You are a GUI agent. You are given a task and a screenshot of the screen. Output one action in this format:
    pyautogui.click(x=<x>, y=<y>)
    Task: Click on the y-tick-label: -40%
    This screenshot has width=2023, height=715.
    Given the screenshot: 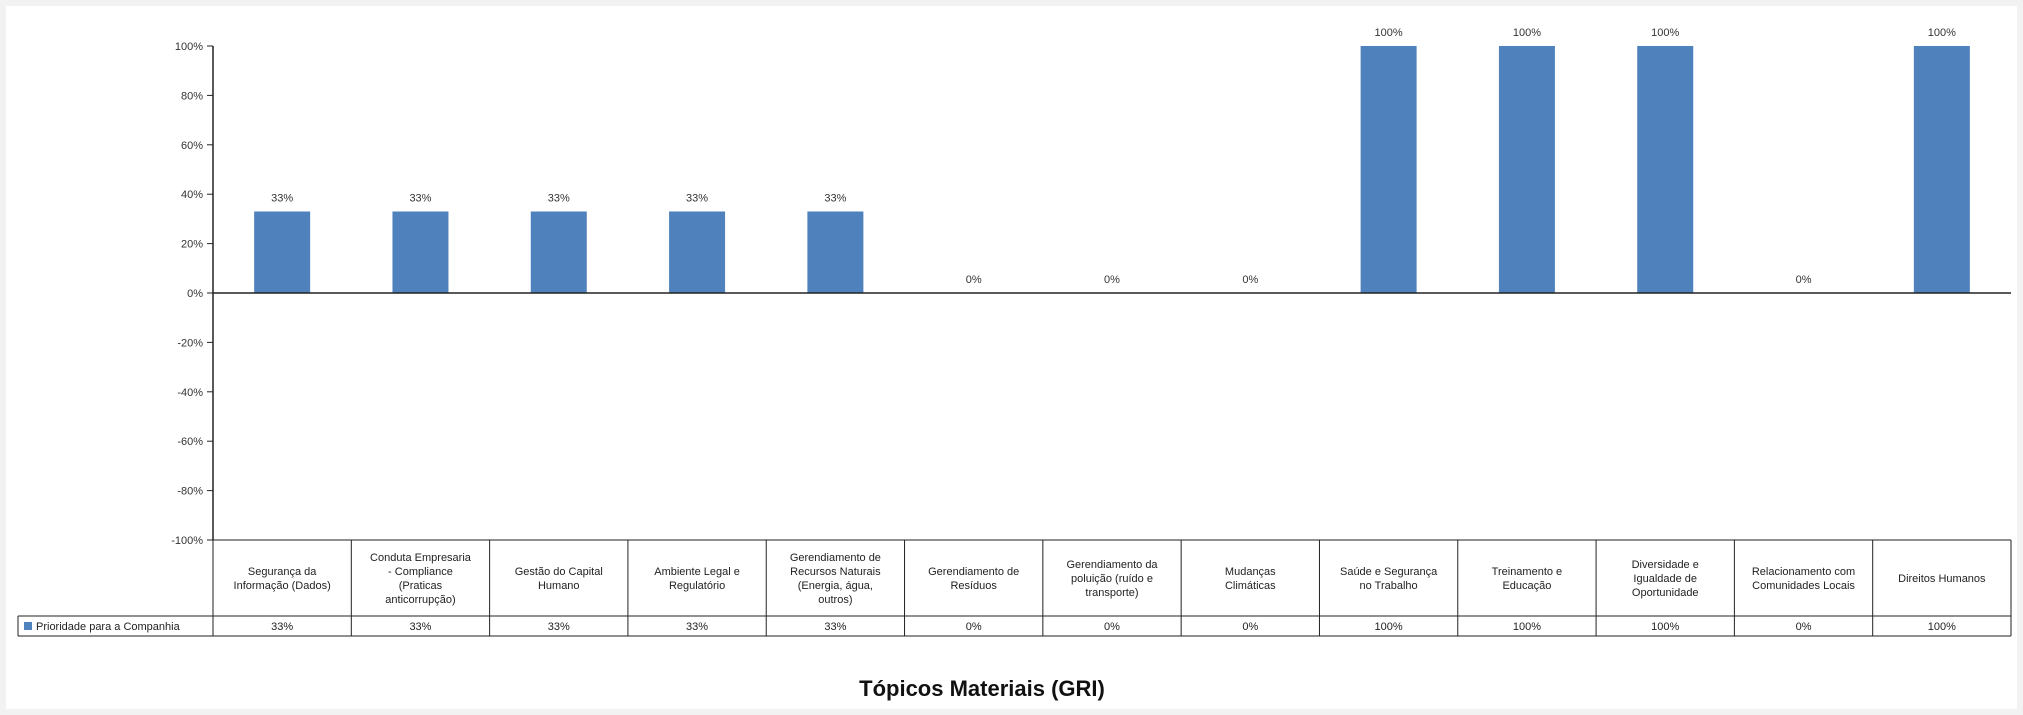 What is the action you would take?
    pyautogui.click(x=190, y=393)
    